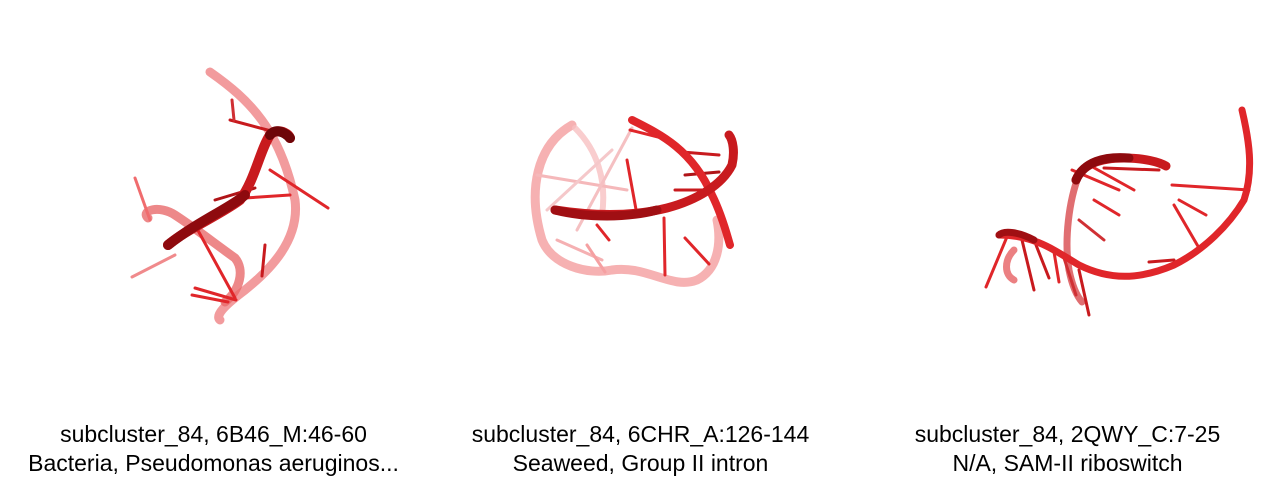  I want to click on panel-title-2: subcluster_84, 6CHR_A:126-144, so click(640, 434).